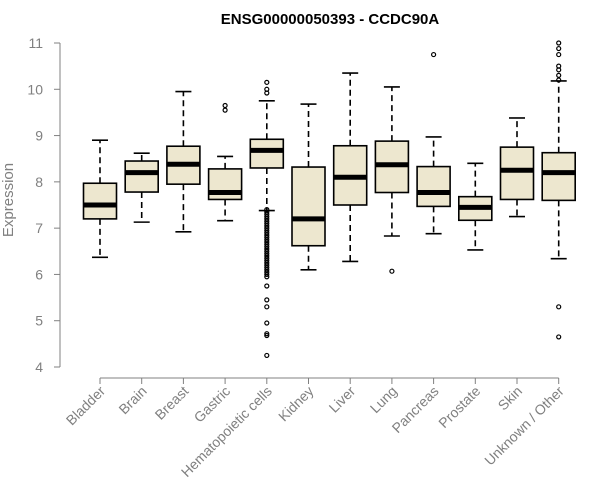  Describe the element at coordinates (459, 407) in the screenshot. I see `x-tick-label: Prostate` at that location.